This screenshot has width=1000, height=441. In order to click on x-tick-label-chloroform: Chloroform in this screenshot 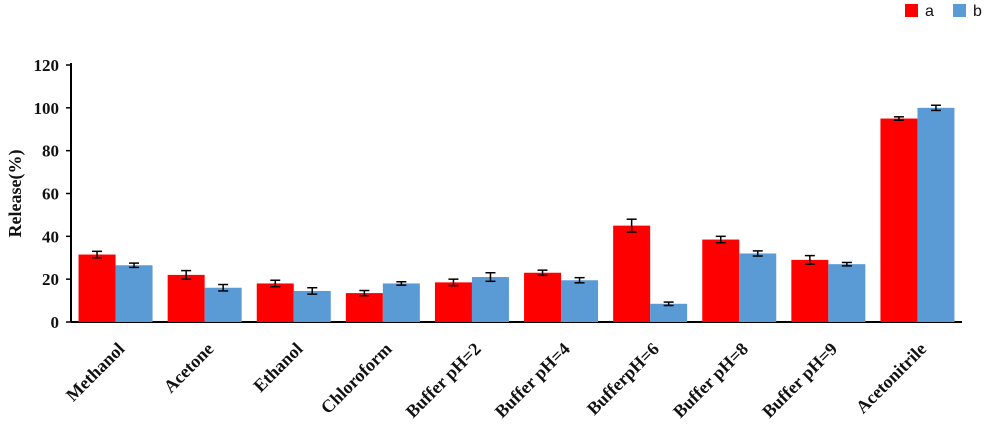, I will do `click(356, 378)`.